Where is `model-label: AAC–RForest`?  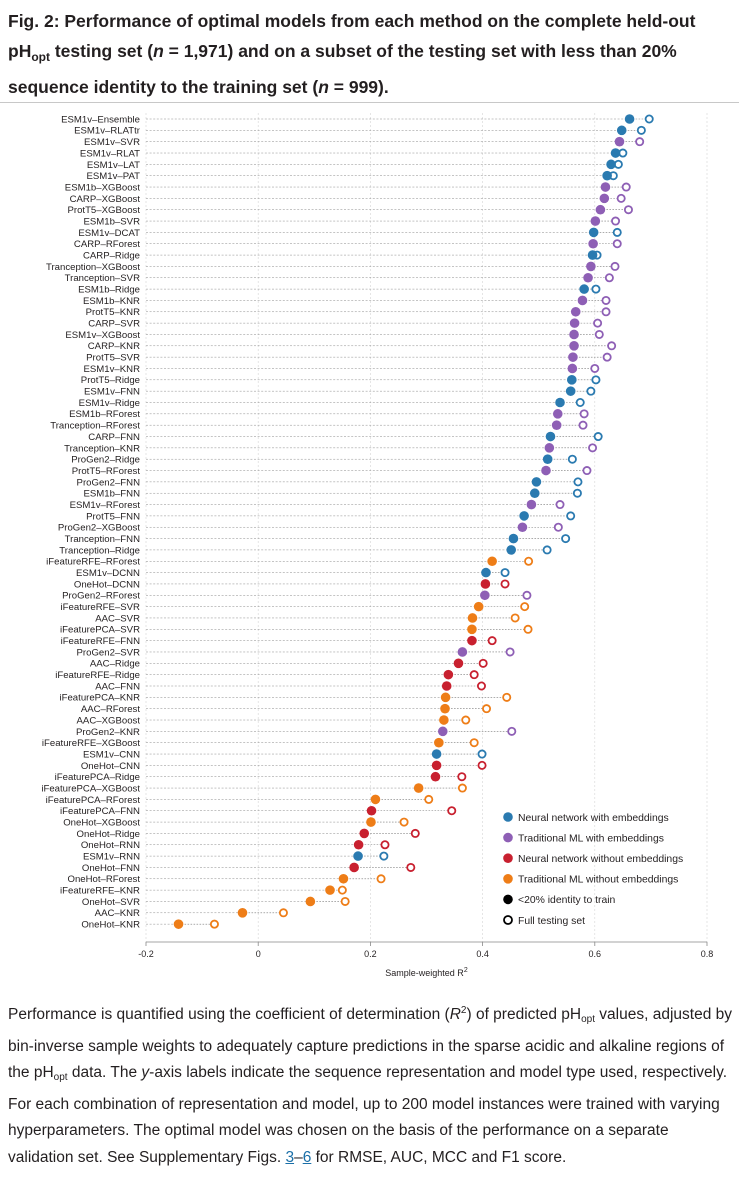
model-label: AAC–RForest is located at coordinates (111, 709).